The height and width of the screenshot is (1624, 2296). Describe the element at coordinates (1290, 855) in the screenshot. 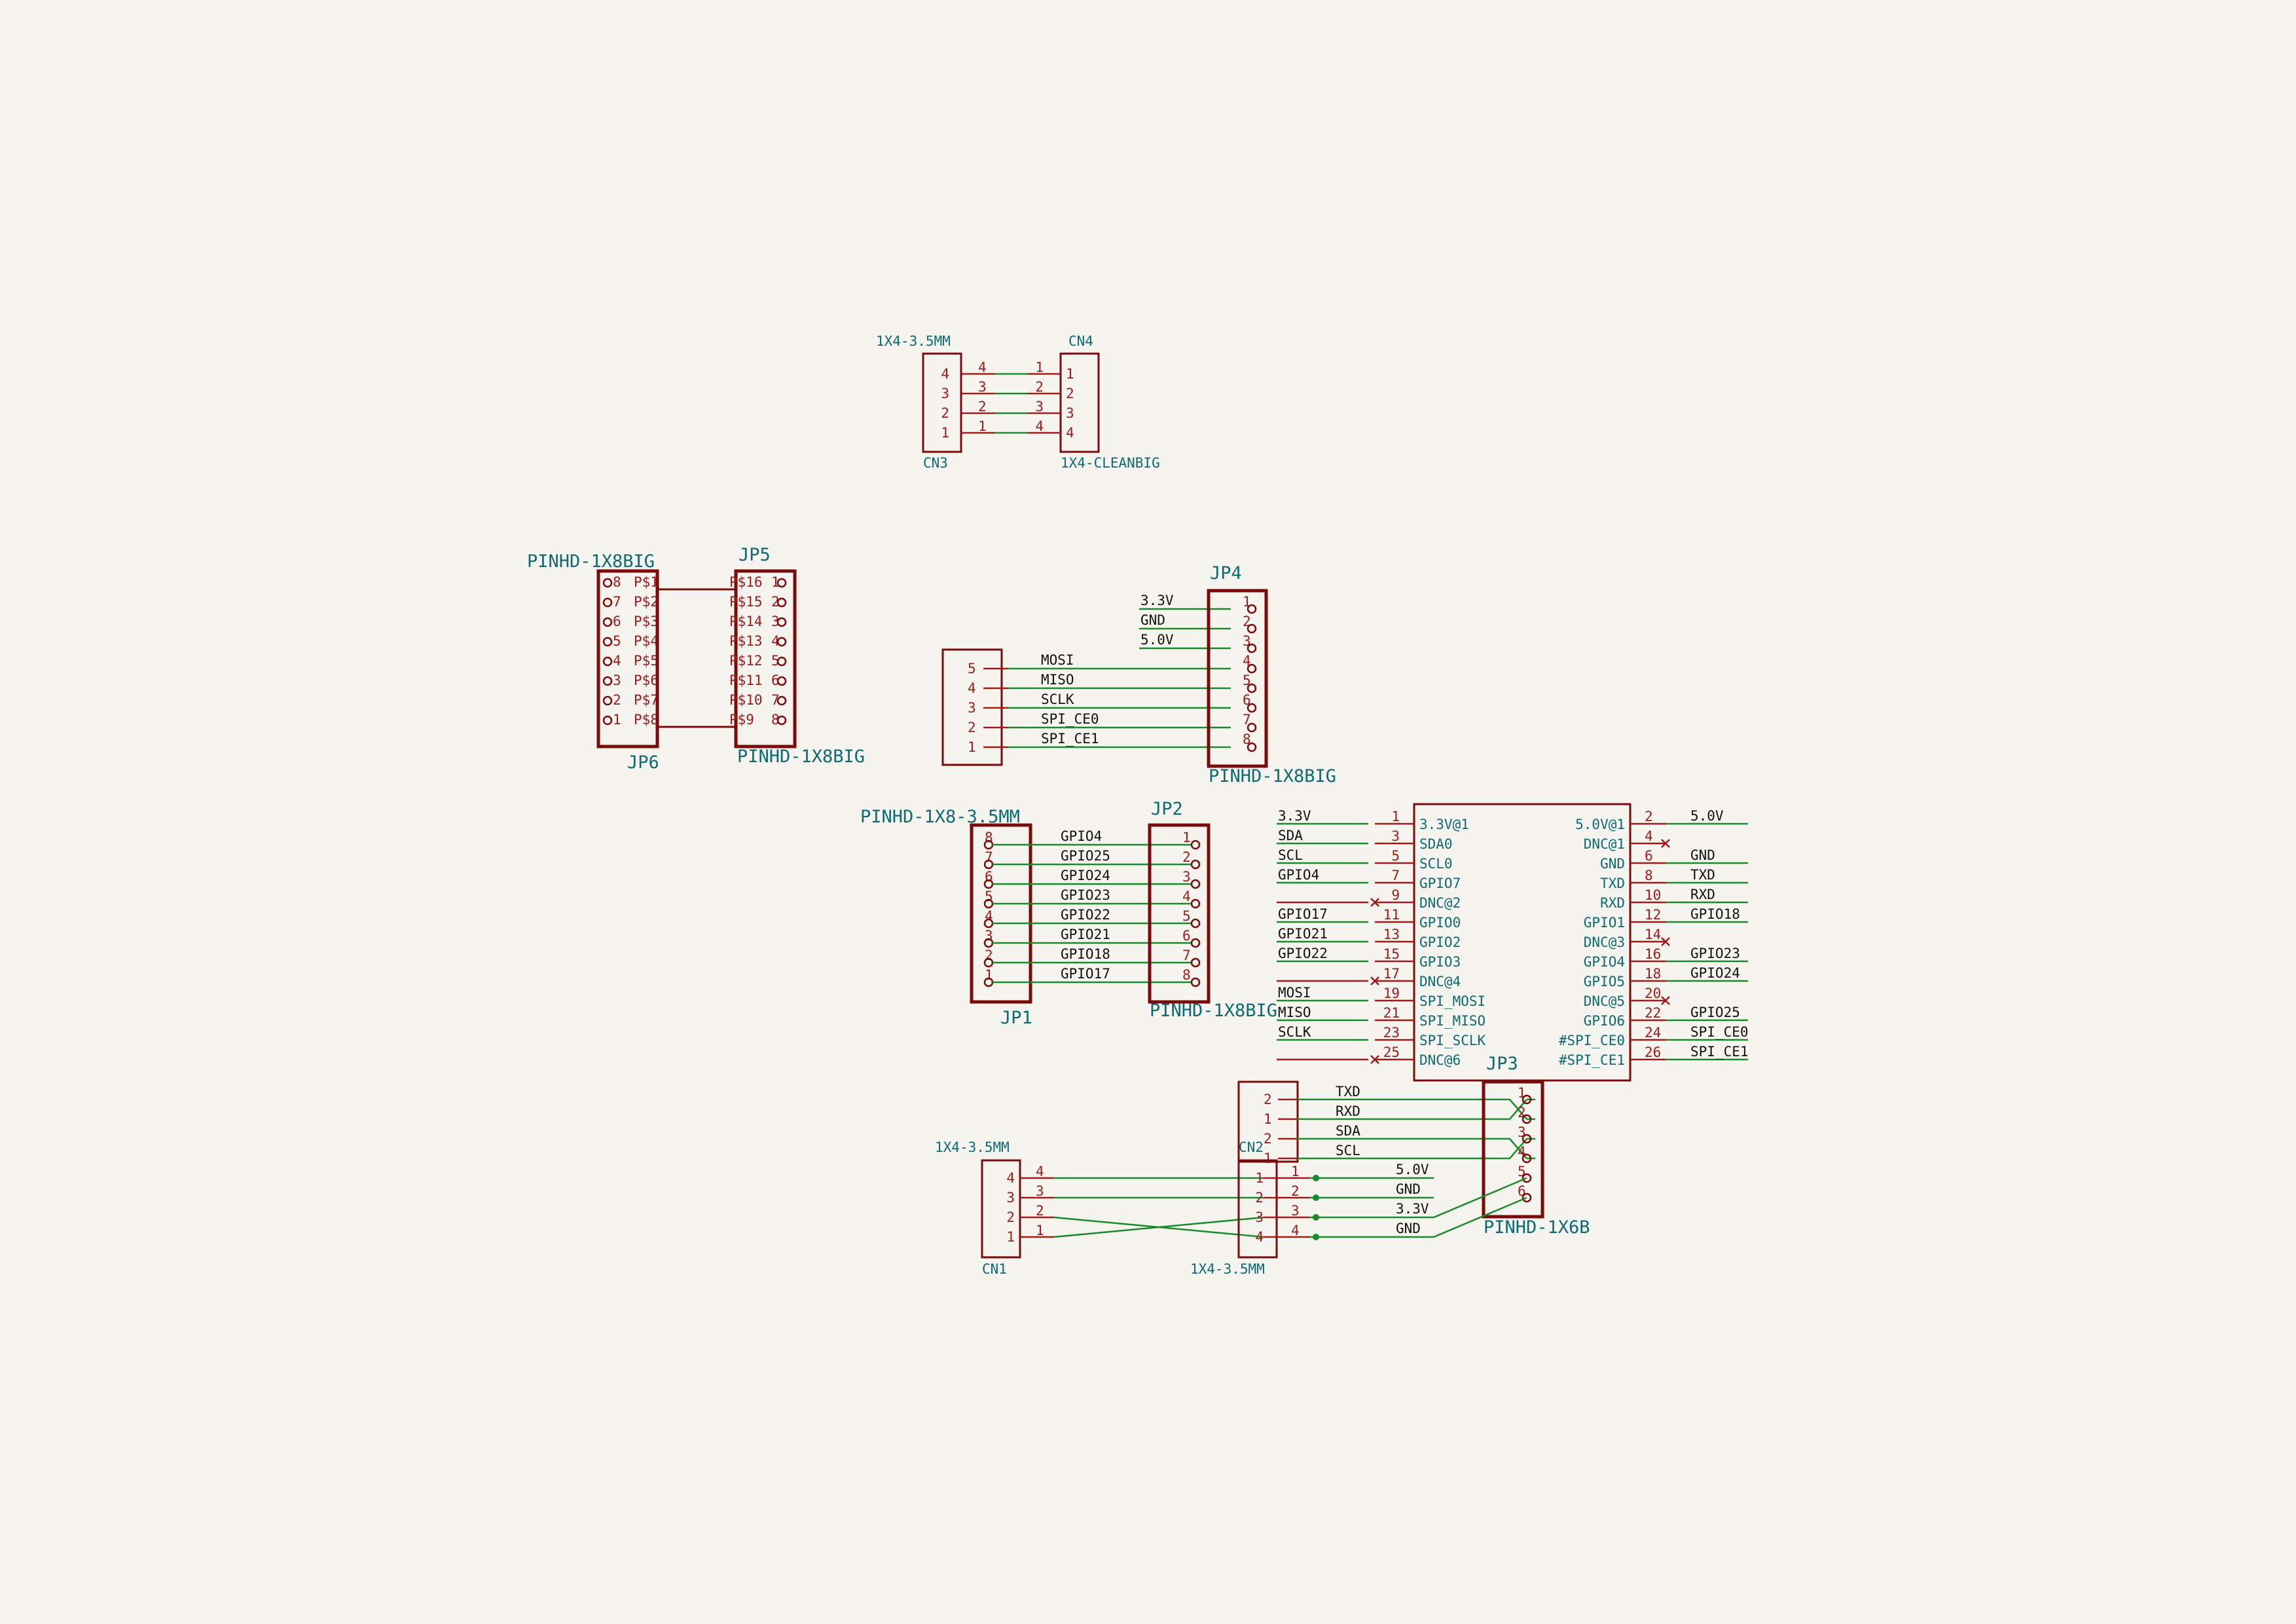

I see `net-label: SCL` at that location.